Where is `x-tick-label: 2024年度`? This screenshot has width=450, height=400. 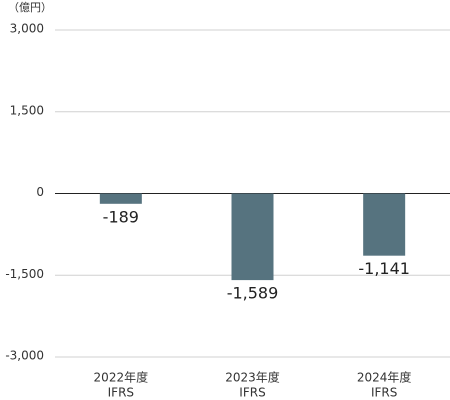
x-tick-label: 2024年度 is located at coordinates (384, 377).